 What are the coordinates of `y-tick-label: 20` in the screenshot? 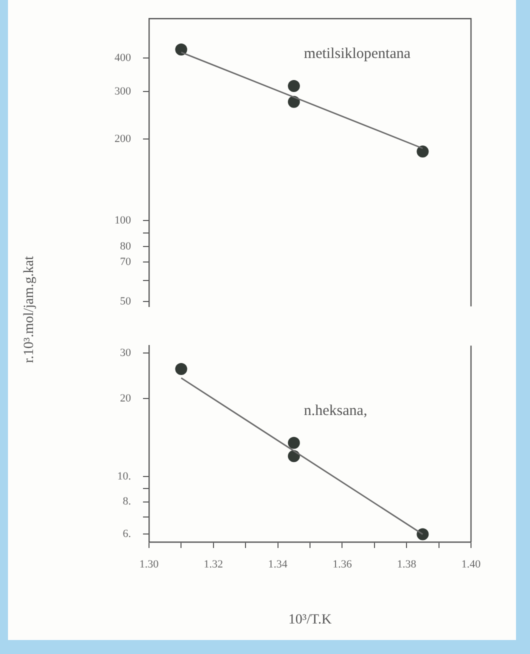 It's located at (126, 398).